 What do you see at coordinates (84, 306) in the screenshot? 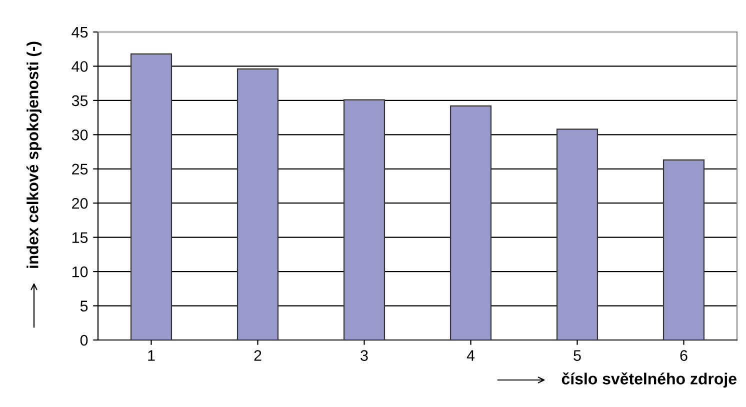
I see `y-tick-label: 5` at bounding box center [84, 306].